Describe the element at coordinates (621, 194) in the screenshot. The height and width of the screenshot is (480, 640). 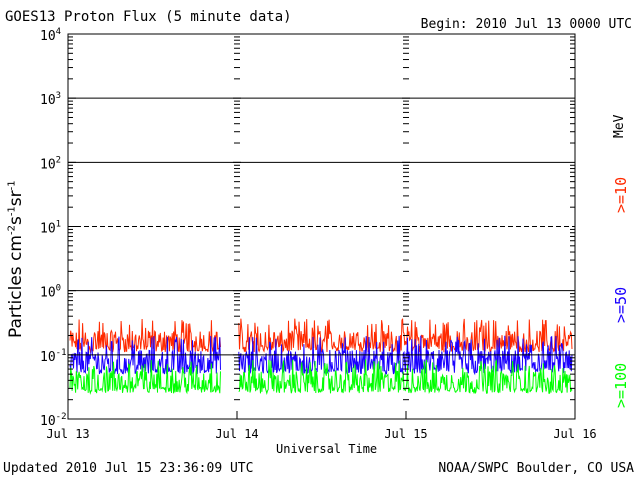
I see `legend-ge10: >=10` at that location.